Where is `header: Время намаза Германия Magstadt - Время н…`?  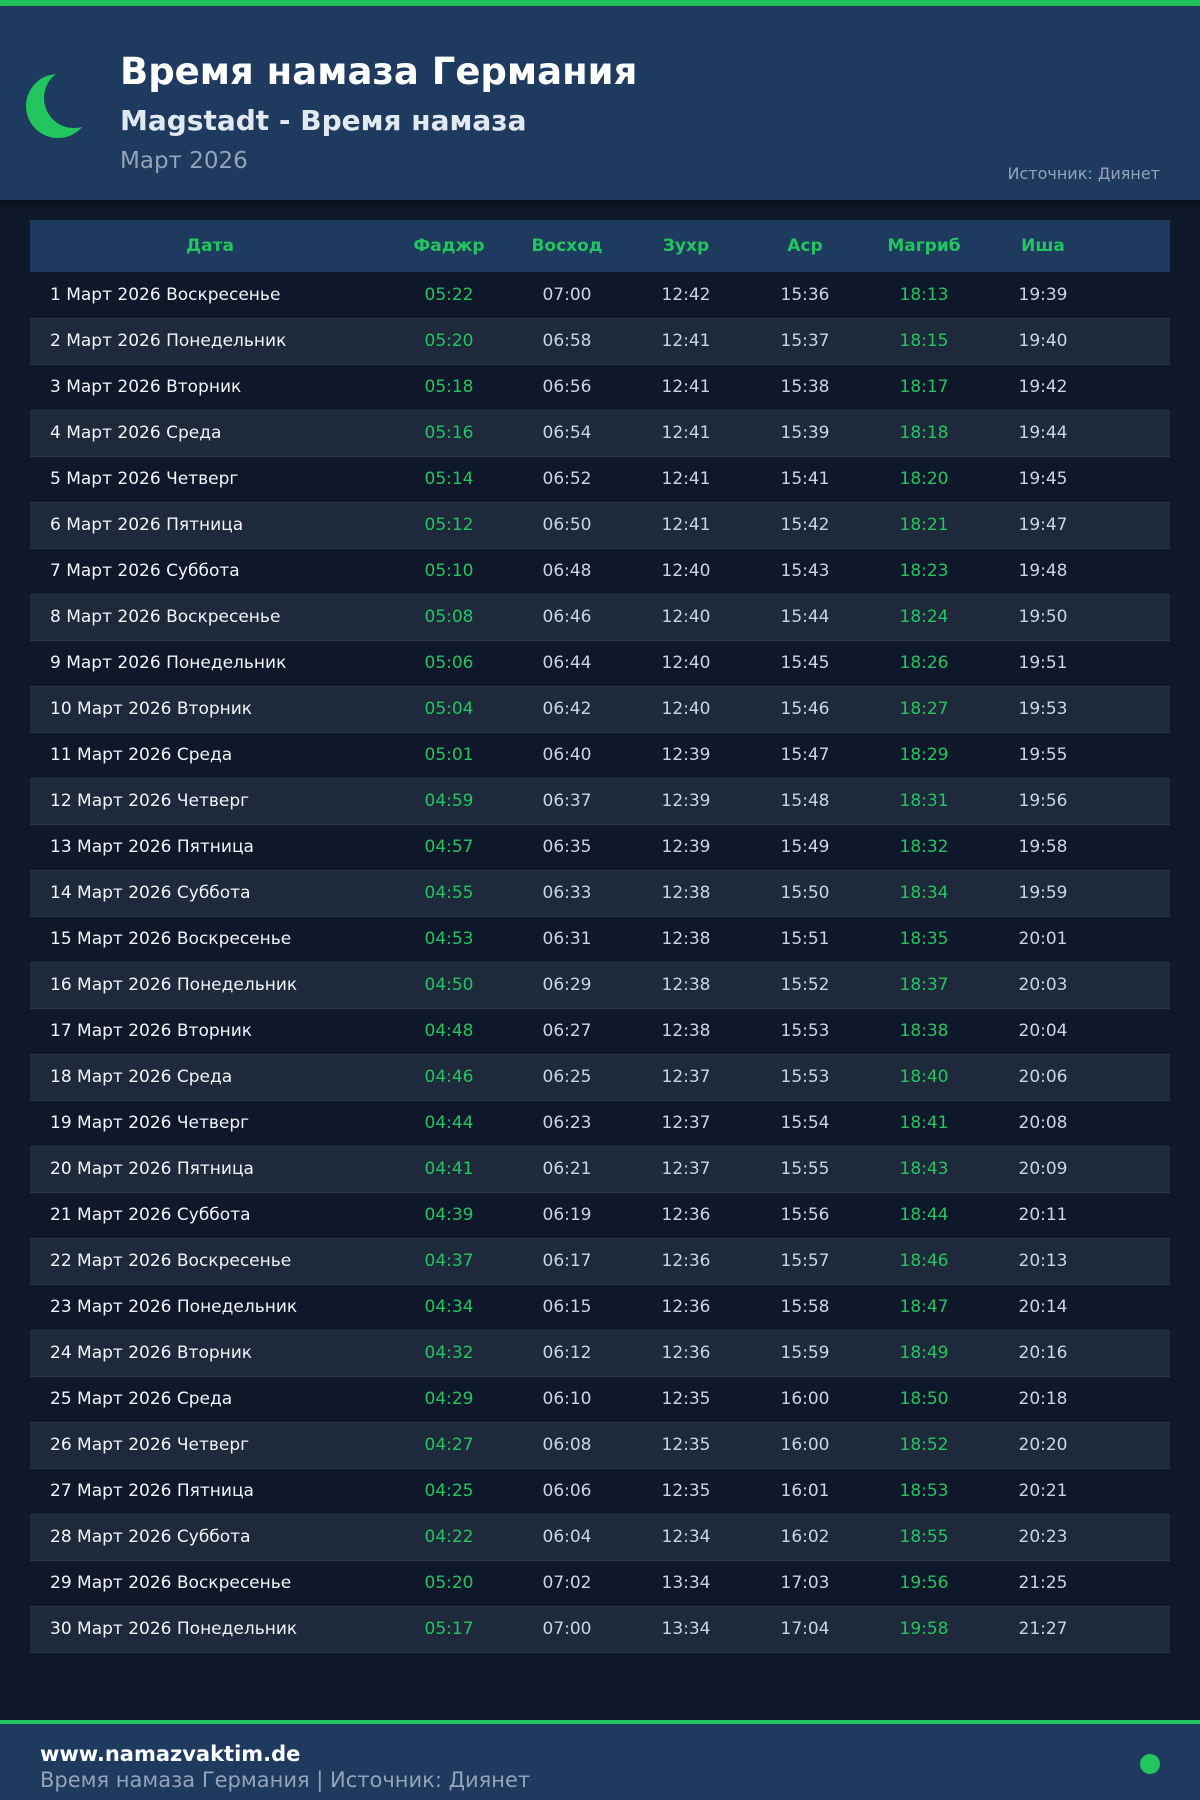 header: Время намаза Германия Magstadt - Время н… is located at coordinates (600, 103).